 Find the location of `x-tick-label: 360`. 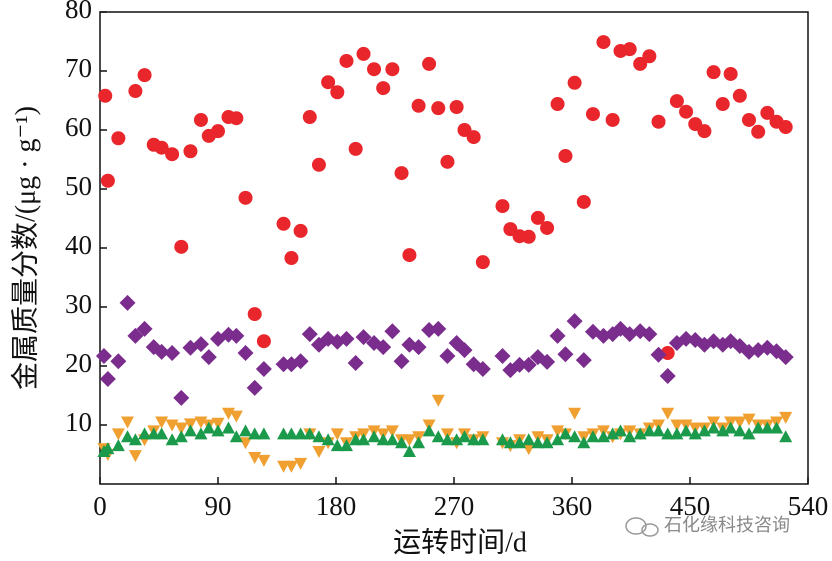

x-tick-label: 360 is located at coordinates (572, 506).